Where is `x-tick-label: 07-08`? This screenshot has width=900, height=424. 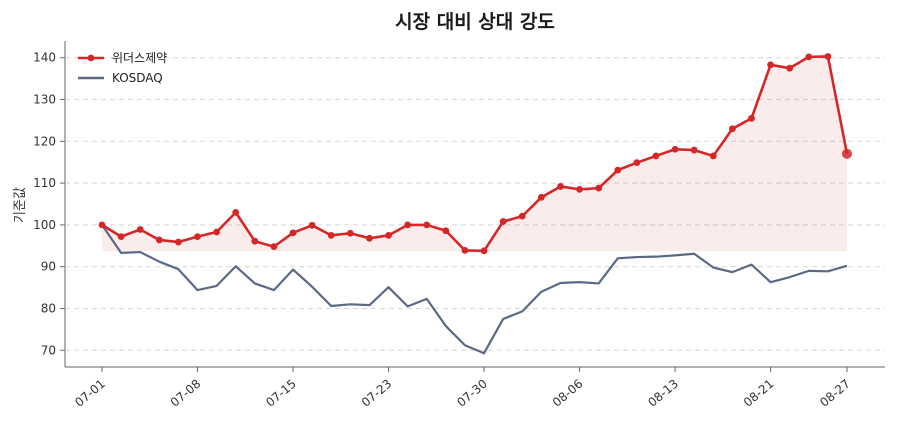
x-tick-label: 07-08 is located at coordinates (186, 393).